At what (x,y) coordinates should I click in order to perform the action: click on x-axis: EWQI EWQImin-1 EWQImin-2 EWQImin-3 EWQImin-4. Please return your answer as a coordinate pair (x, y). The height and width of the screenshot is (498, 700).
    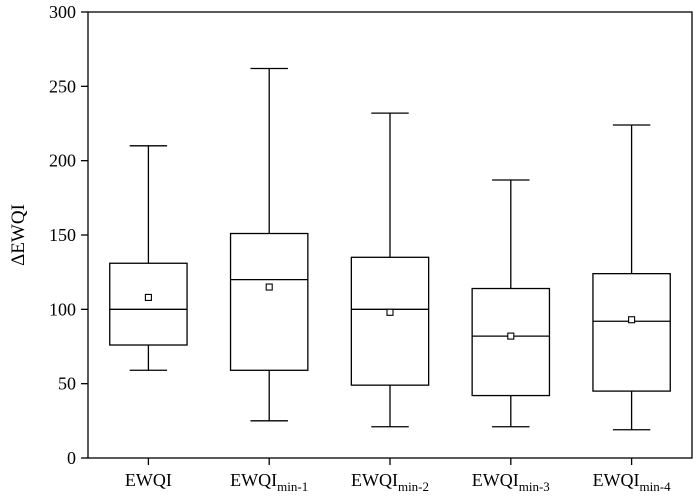
    Looking at the image, I should click on (398, 476).